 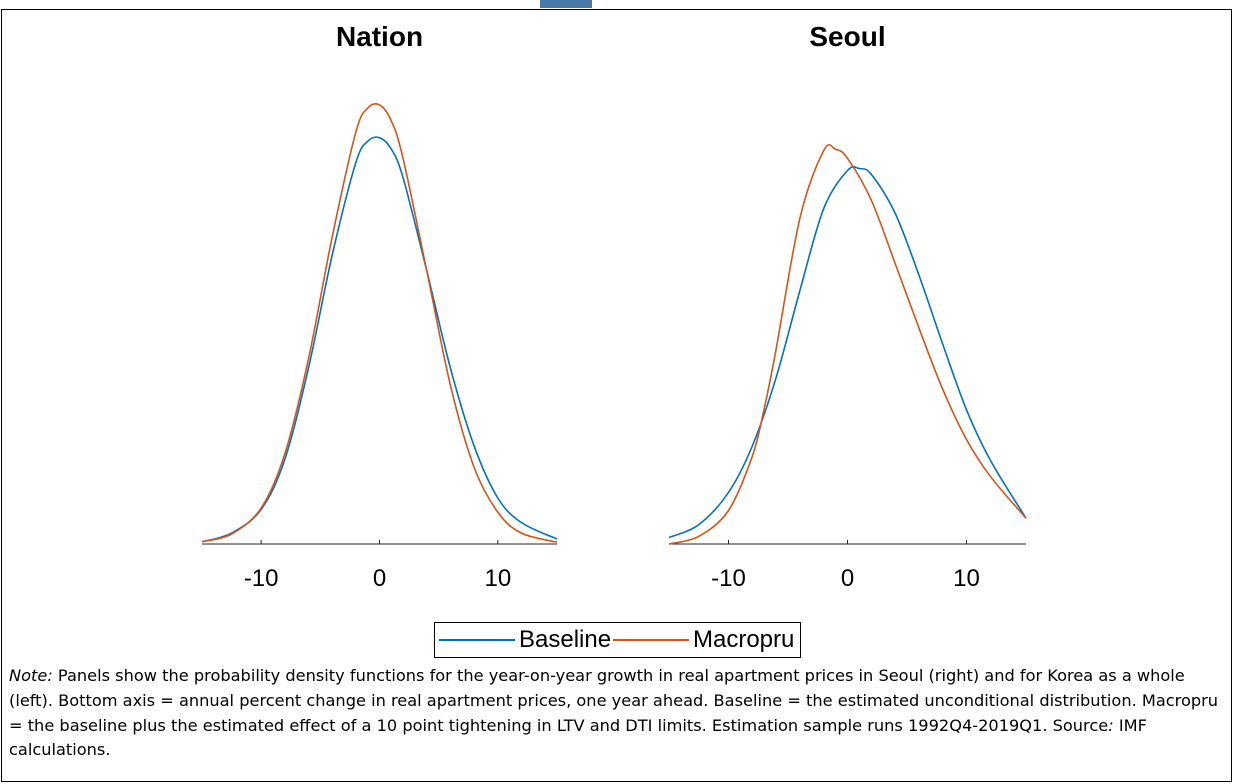 I want to click on series-line-macropru, so click(x=847, y=344).